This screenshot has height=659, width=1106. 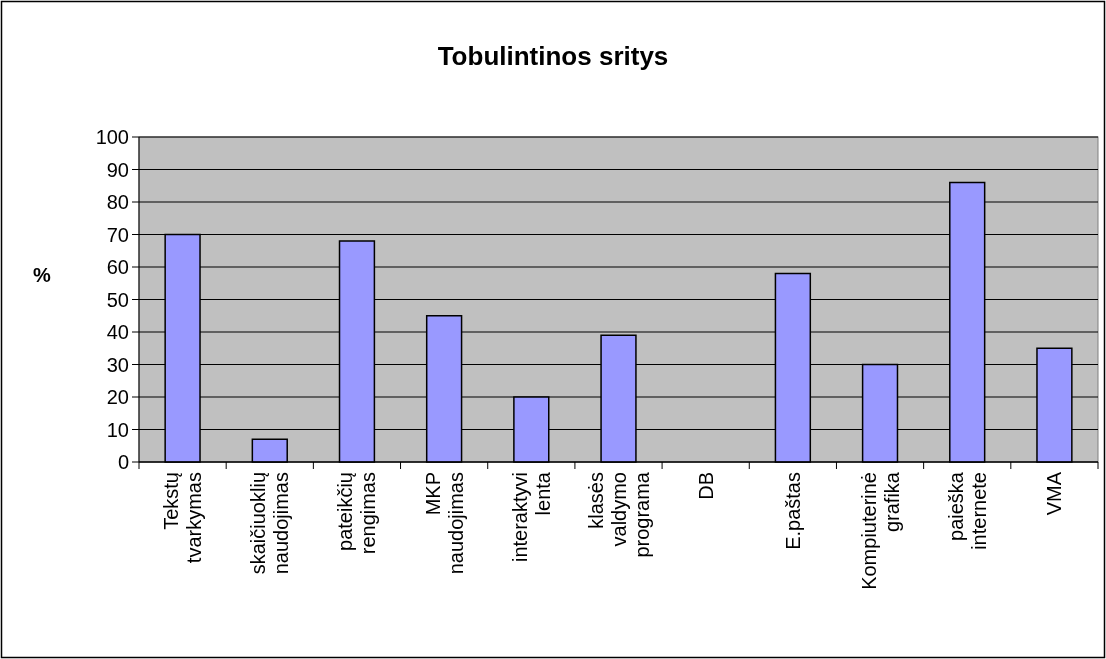 I want to click on y-tick-label: 60, so click(x=117, y=267).